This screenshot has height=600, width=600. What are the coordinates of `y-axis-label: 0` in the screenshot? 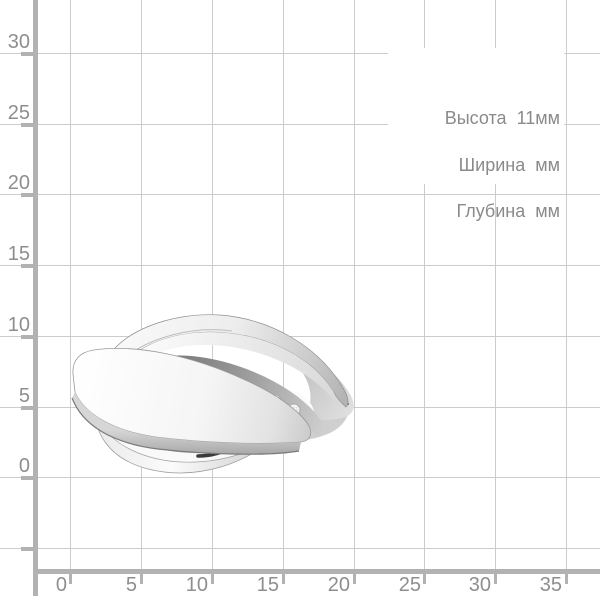 It's located at (24, 466).